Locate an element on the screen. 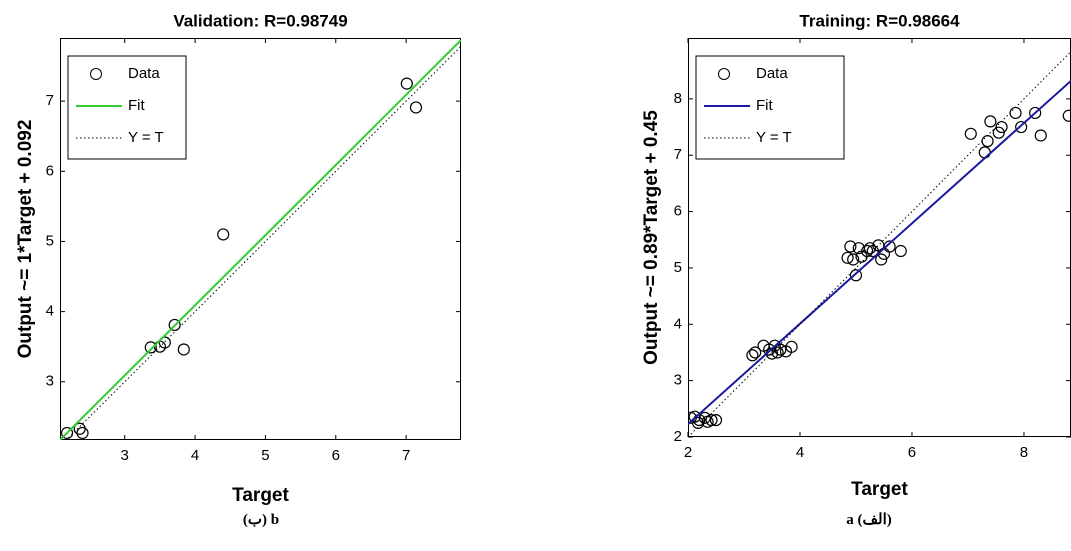 Image resolution: width=1071 pixels, height=551 pixels. y-axis-label: Output ~= 1*Target + 0.092 is located at coordinates (25, 239).